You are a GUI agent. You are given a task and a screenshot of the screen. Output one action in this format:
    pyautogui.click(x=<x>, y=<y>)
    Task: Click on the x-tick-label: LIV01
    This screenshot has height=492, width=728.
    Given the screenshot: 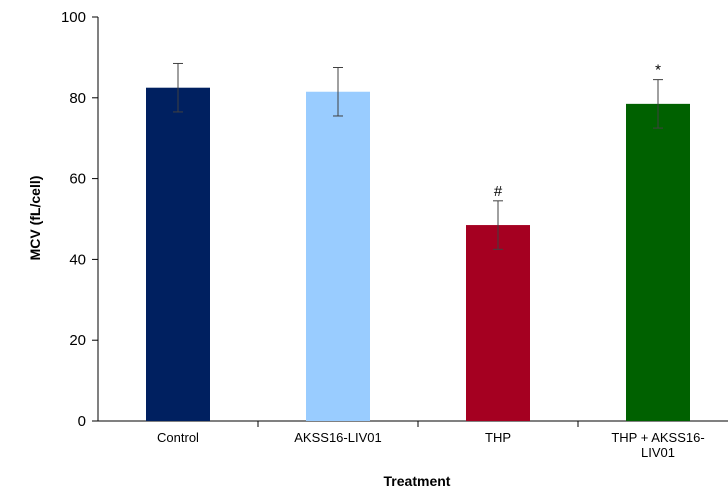 What is the action you would take?
    pyautogui.click(x=658, y=452)
    